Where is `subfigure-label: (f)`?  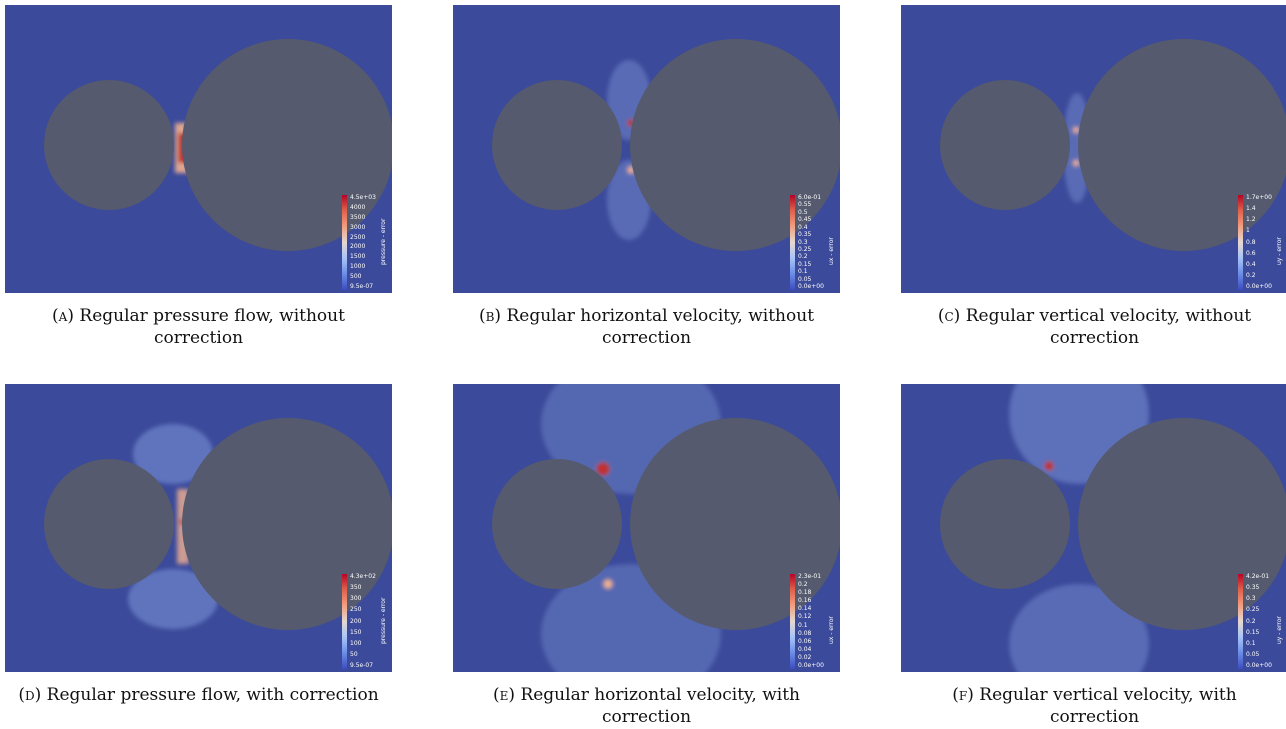 subfigure-label: (f) is located at coordinates (963, 695).